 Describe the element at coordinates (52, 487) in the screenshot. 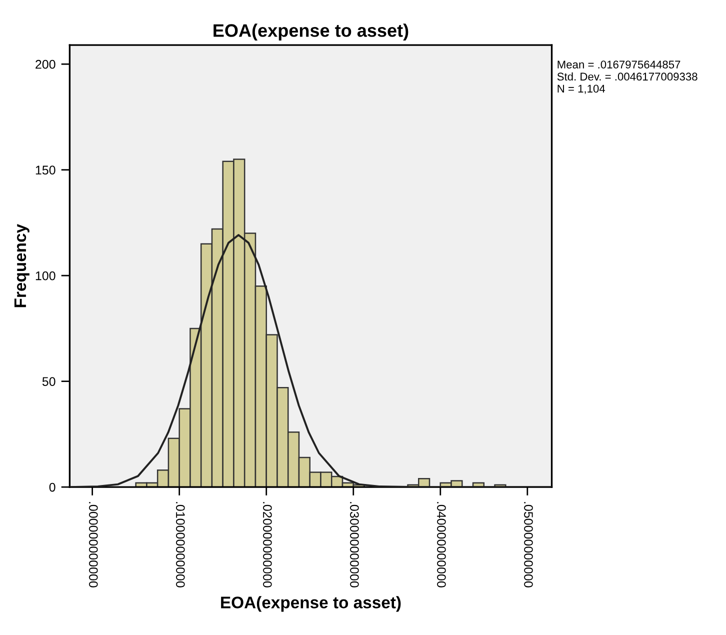

I see `y-tick-label: 0` at that location.